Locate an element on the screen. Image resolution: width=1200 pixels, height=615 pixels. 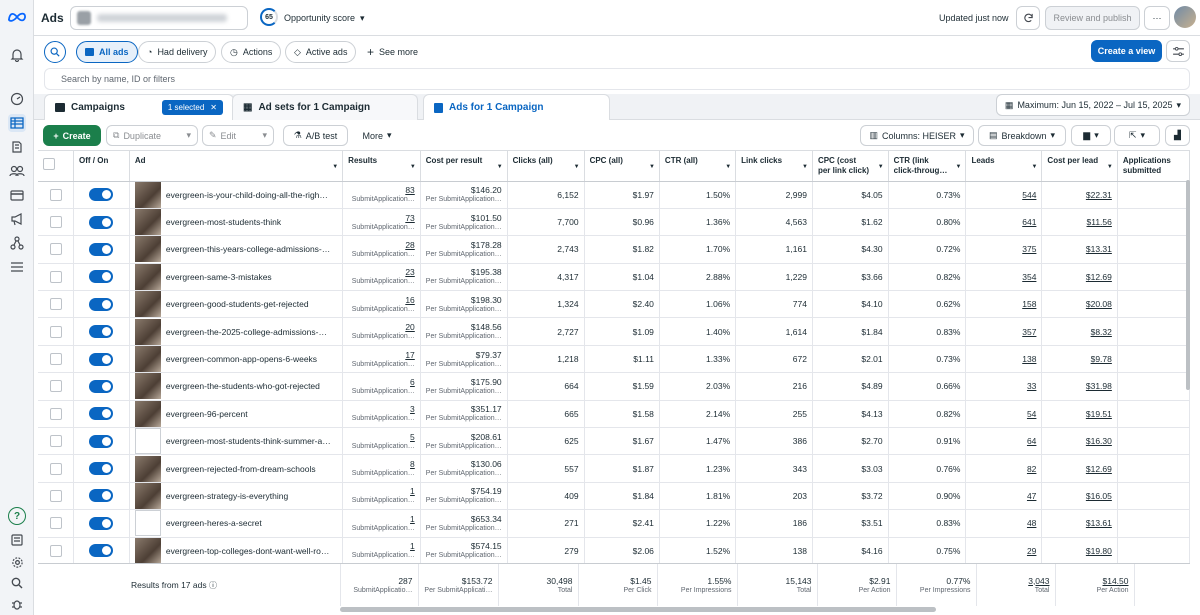
col-cpc-link: CPC (cost per link click) ▼ is located at coordinates (850, 166).